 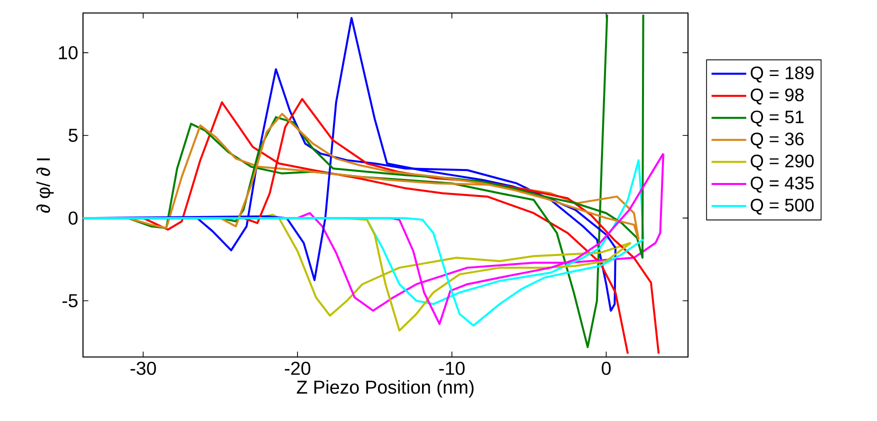 What do you see at coordinates (73, 135) in the screenshot?
I see `y-tick-label: 5` at bounding box center [73, 135].